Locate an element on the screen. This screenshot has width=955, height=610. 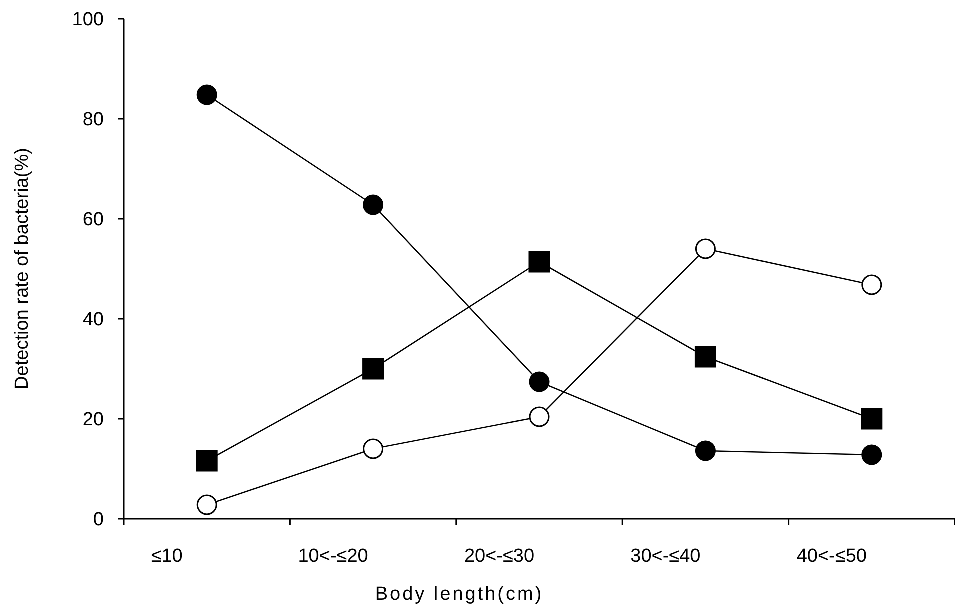
x-tick-label: 40<-≤50 is located at coordinates (831, 556).